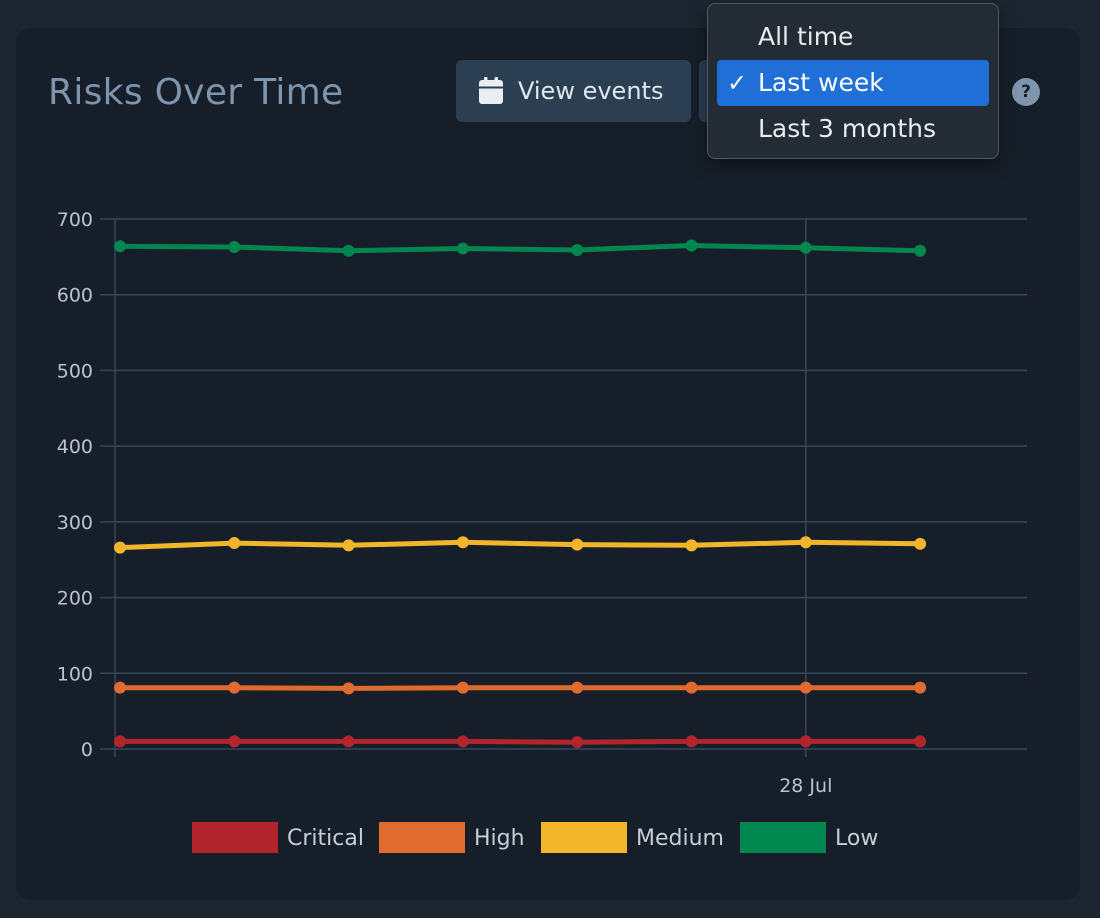 This screenshot has width=1100, height=918. I want to click on legend-label: Critical, so click(325, 838).